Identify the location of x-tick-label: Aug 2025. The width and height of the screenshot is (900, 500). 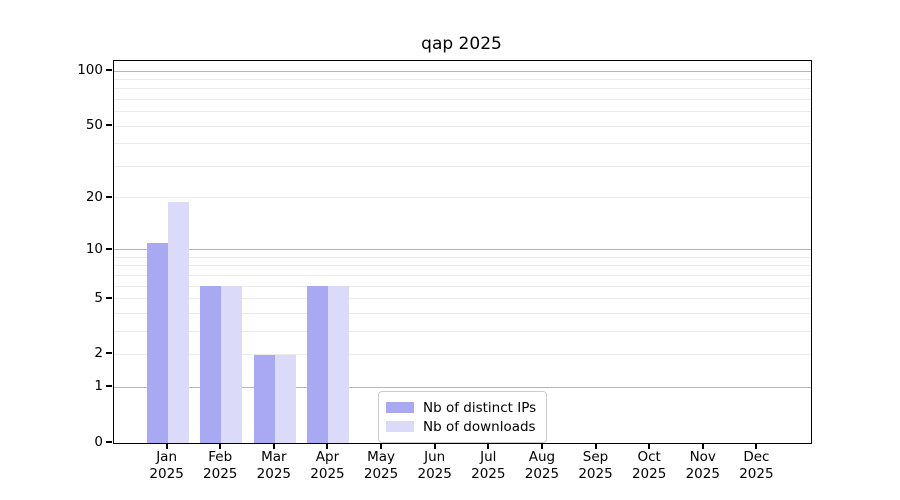
(542, 466).